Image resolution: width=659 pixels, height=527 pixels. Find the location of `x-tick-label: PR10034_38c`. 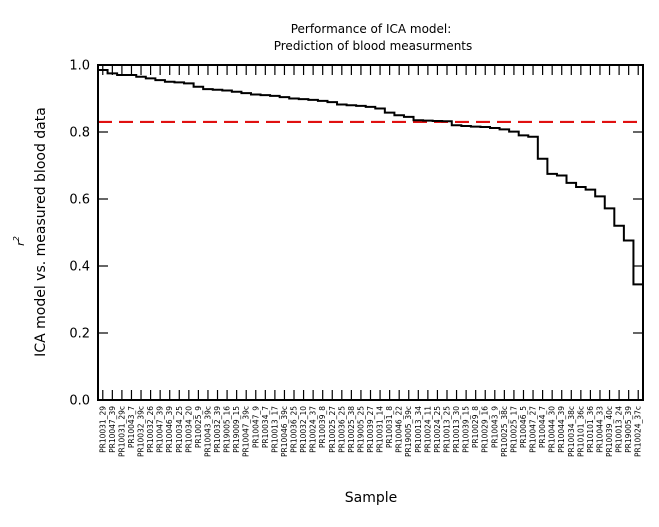

x-tick-label: PR10034_38c is located at coordinates (571, 431).